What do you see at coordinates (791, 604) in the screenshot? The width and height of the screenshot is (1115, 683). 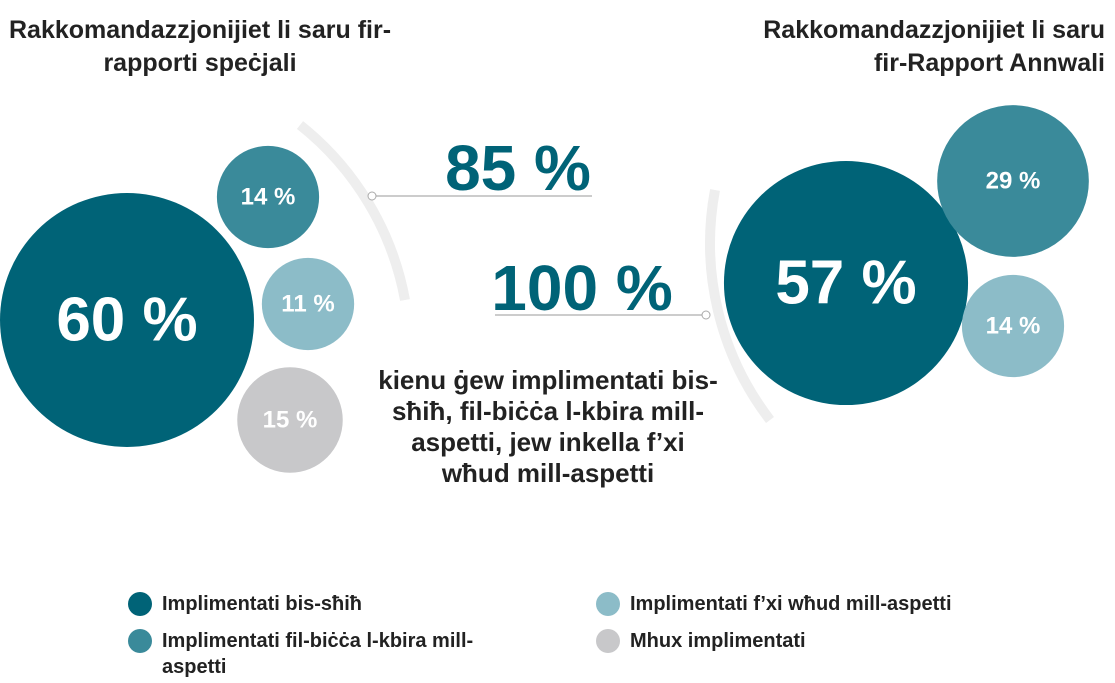 I see `legend-label: Implimentati f’xi wħud mill-aspetti` at bounding box center [791, 604].